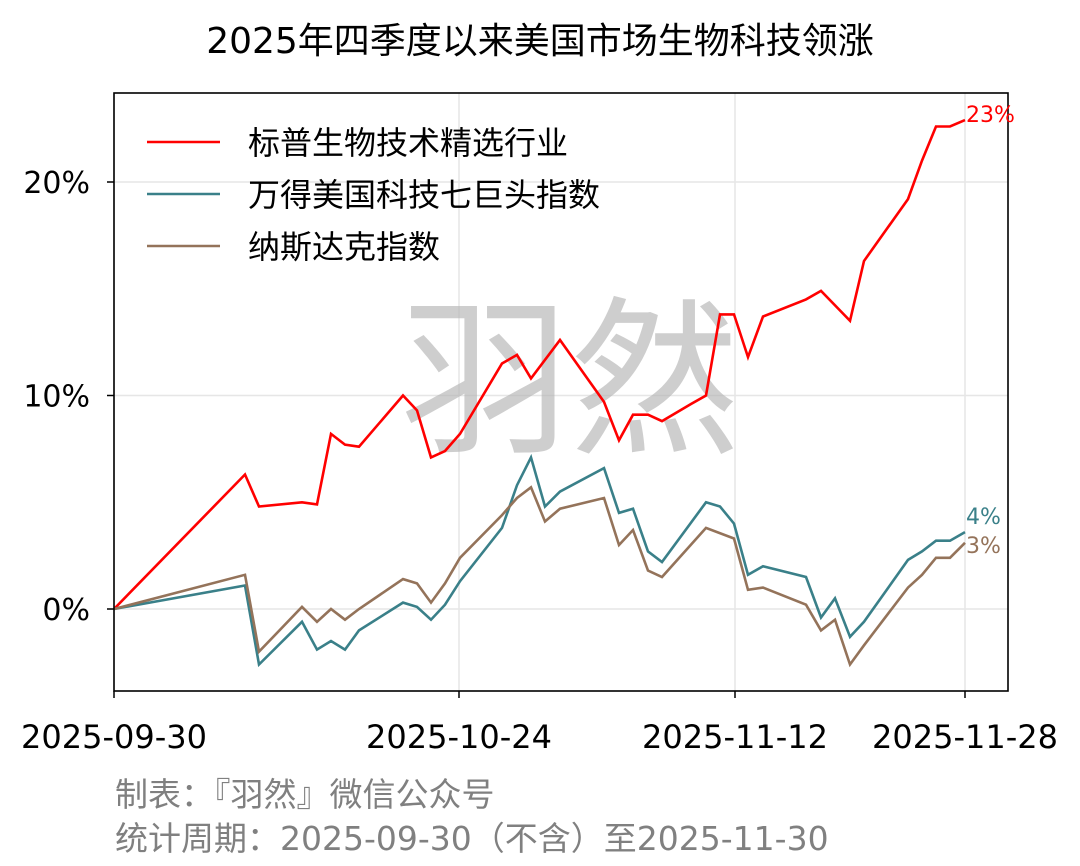 The height and width of the screenshot is (866, 1080). What do you see at coordinates (540, 41) in the screenshot?
I see `chart-title: 2025年四季度以来美国市场生物科技领涨` at bounding box center [540, 41].